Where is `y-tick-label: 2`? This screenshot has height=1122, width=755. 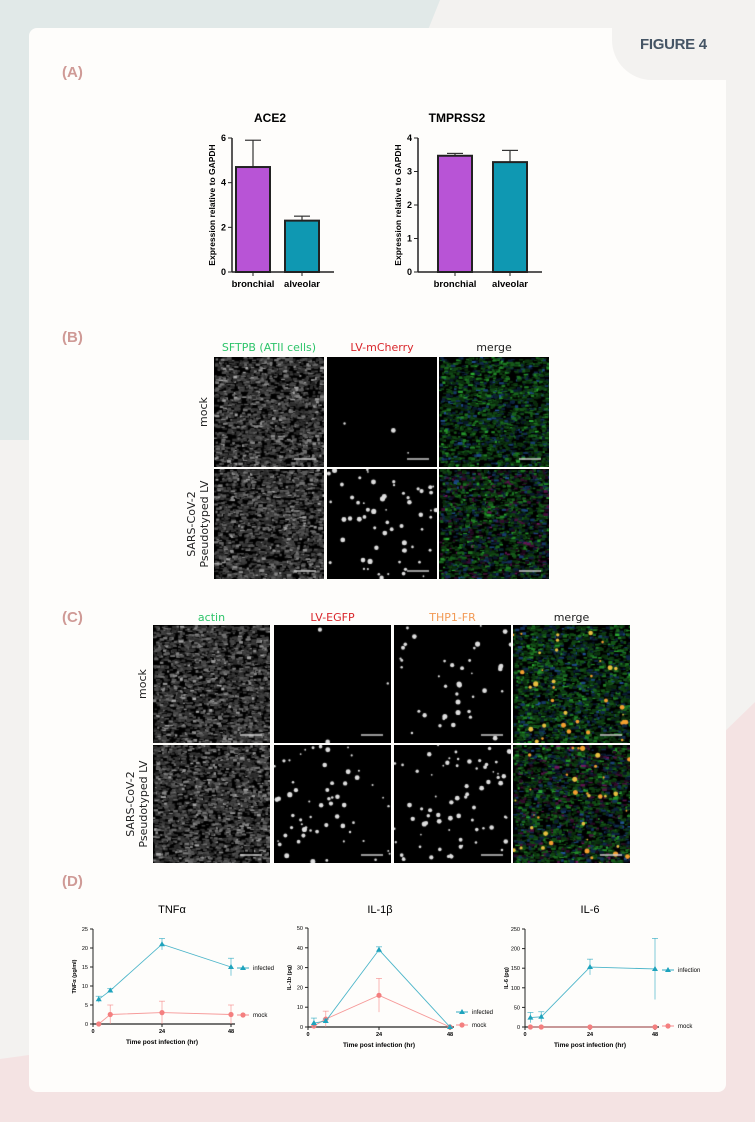 y-tick-label: 2 is located at coordinates (223, 227).